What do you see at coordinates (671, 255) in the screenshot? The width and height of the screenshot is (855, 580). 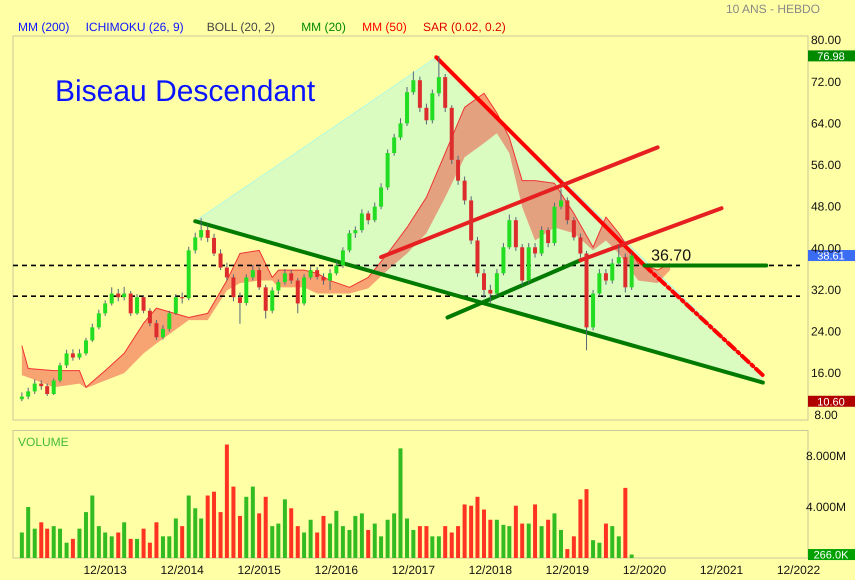 I see `annotation: 36.70` at bounding box center [671, 255].